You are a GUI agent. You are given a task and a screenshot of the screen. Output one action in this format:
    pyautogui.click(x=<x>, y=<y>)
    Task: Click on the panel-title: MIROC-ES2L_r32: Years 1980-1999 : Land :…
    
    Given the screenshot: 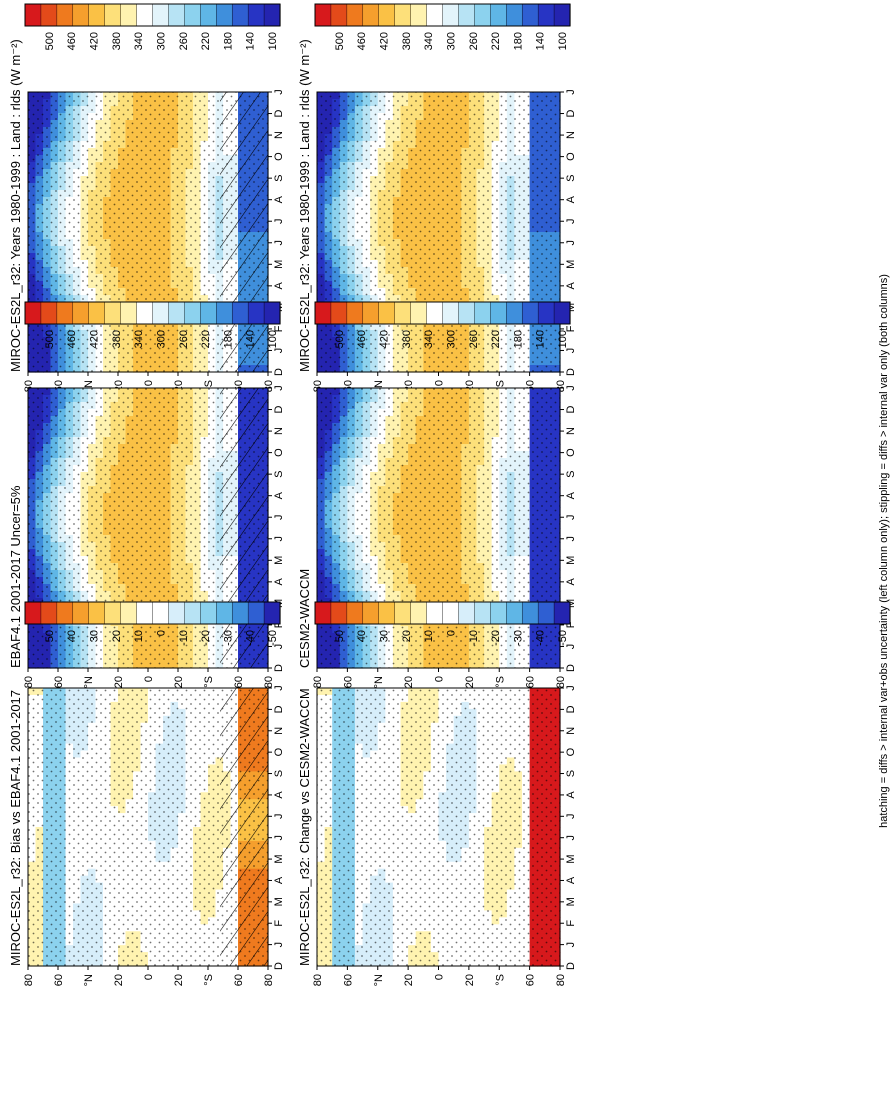 What is the action you would take?
    pyautogui.click(x=15, y=205)
    